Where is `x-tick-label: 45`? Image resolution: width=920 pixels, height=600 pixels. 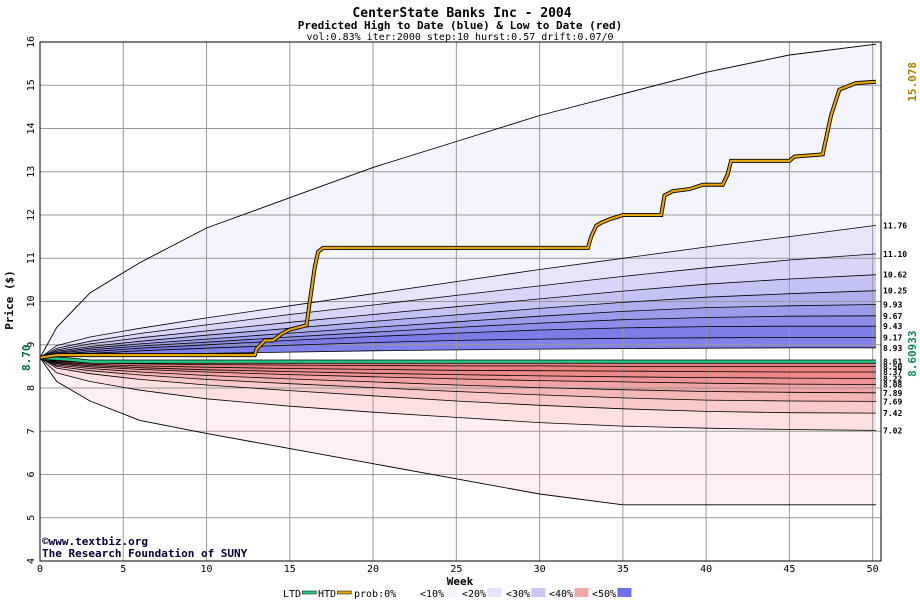 x-tick-label: 45 is located at coordinates (789, 569).